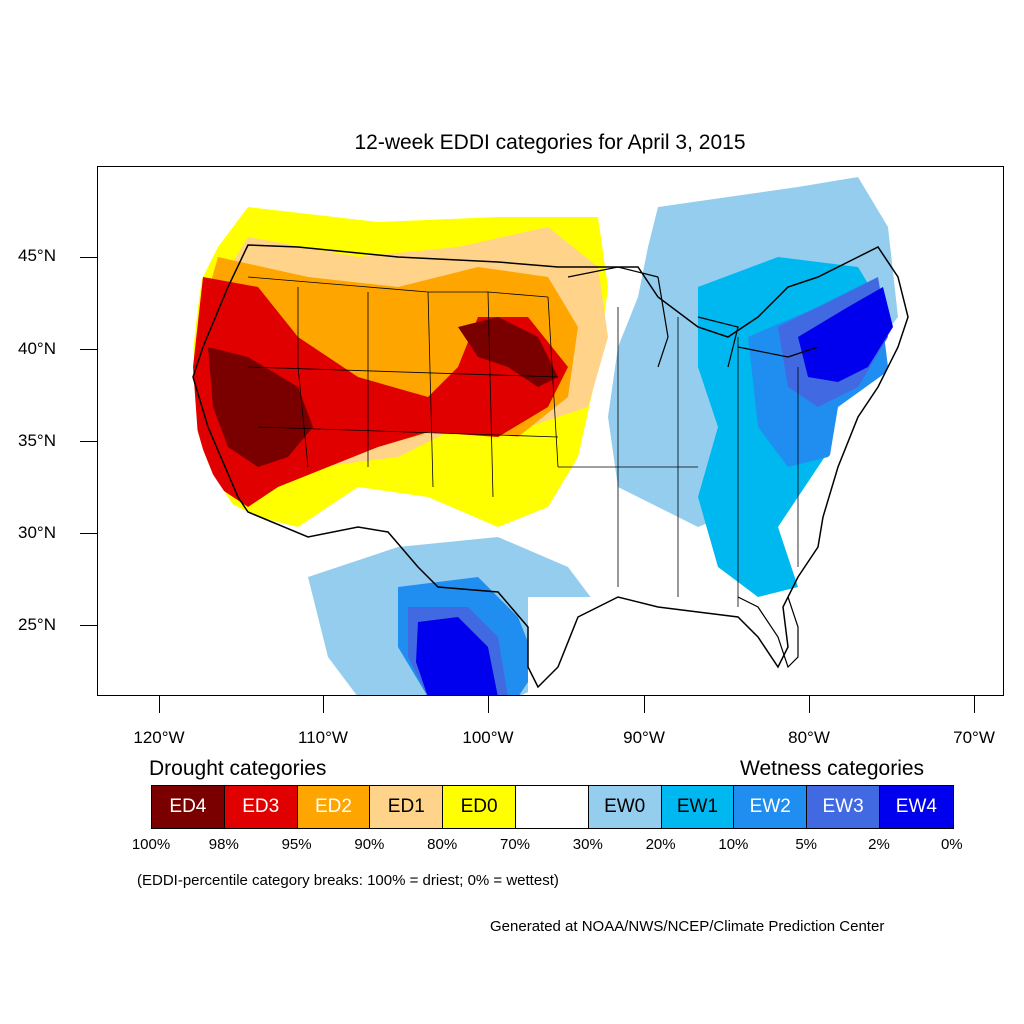  Describe the element at coordinates (845, 334) in the screenshot. I see `ew4-region` at that location.